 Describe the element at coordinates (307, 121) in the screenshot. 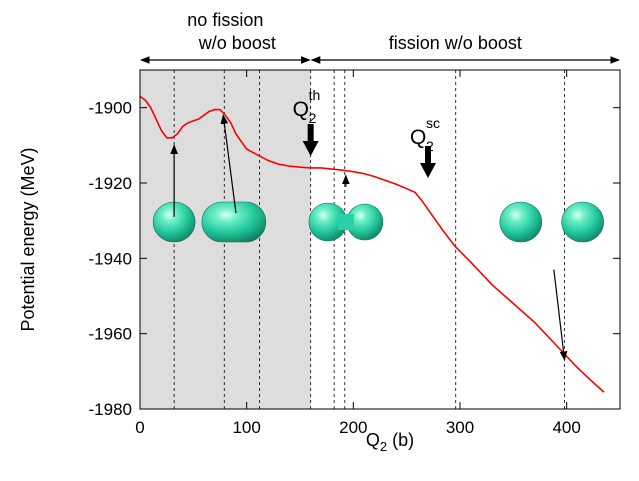

I see `threshold-marker-th: Q 2 th` at that location.